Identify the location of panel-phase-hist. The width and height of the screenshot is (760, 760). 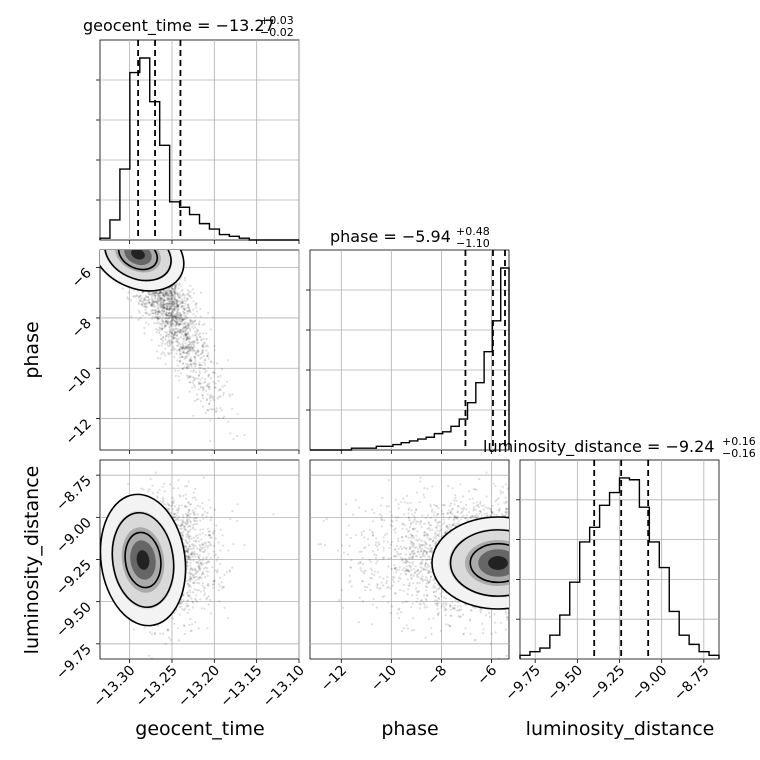
(409, 350).